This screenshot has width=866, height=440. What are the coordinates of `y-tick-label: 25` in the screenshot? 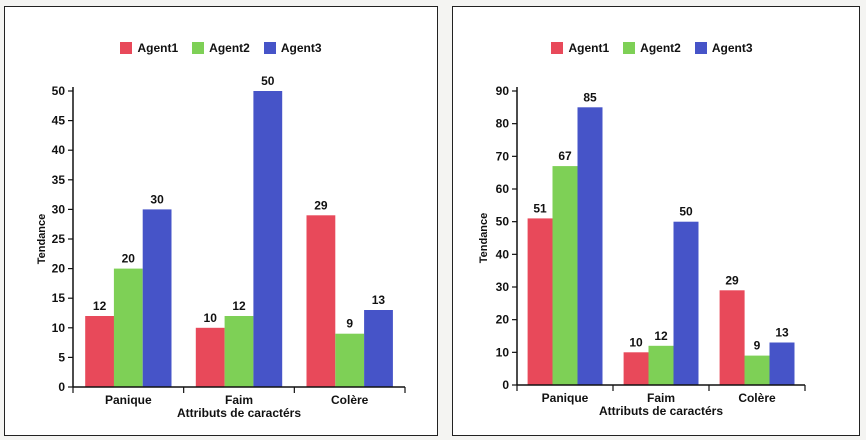 It's located at (59, 239).